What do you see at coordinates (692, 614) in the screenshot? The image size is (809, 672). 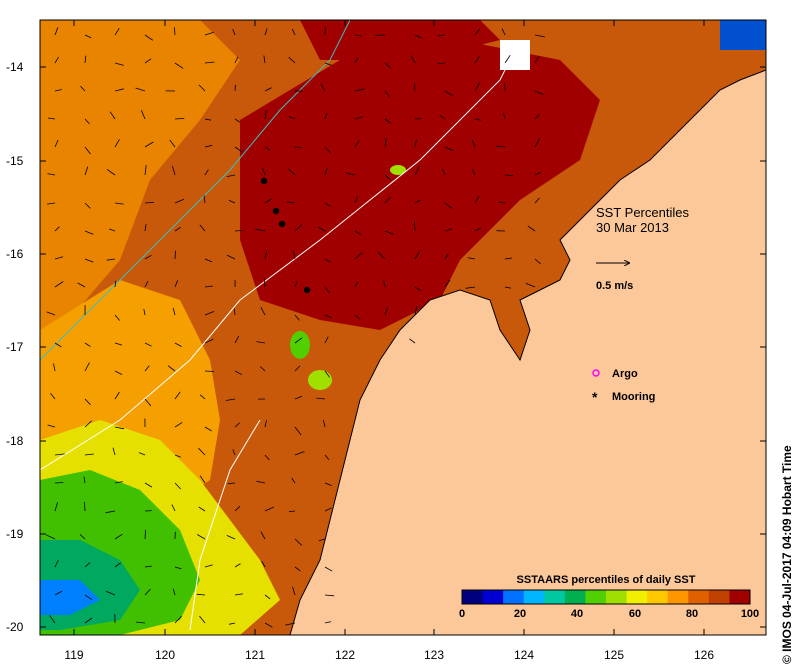 I see `colorbar-tick-label: 80` at bounding box center [692, 614].